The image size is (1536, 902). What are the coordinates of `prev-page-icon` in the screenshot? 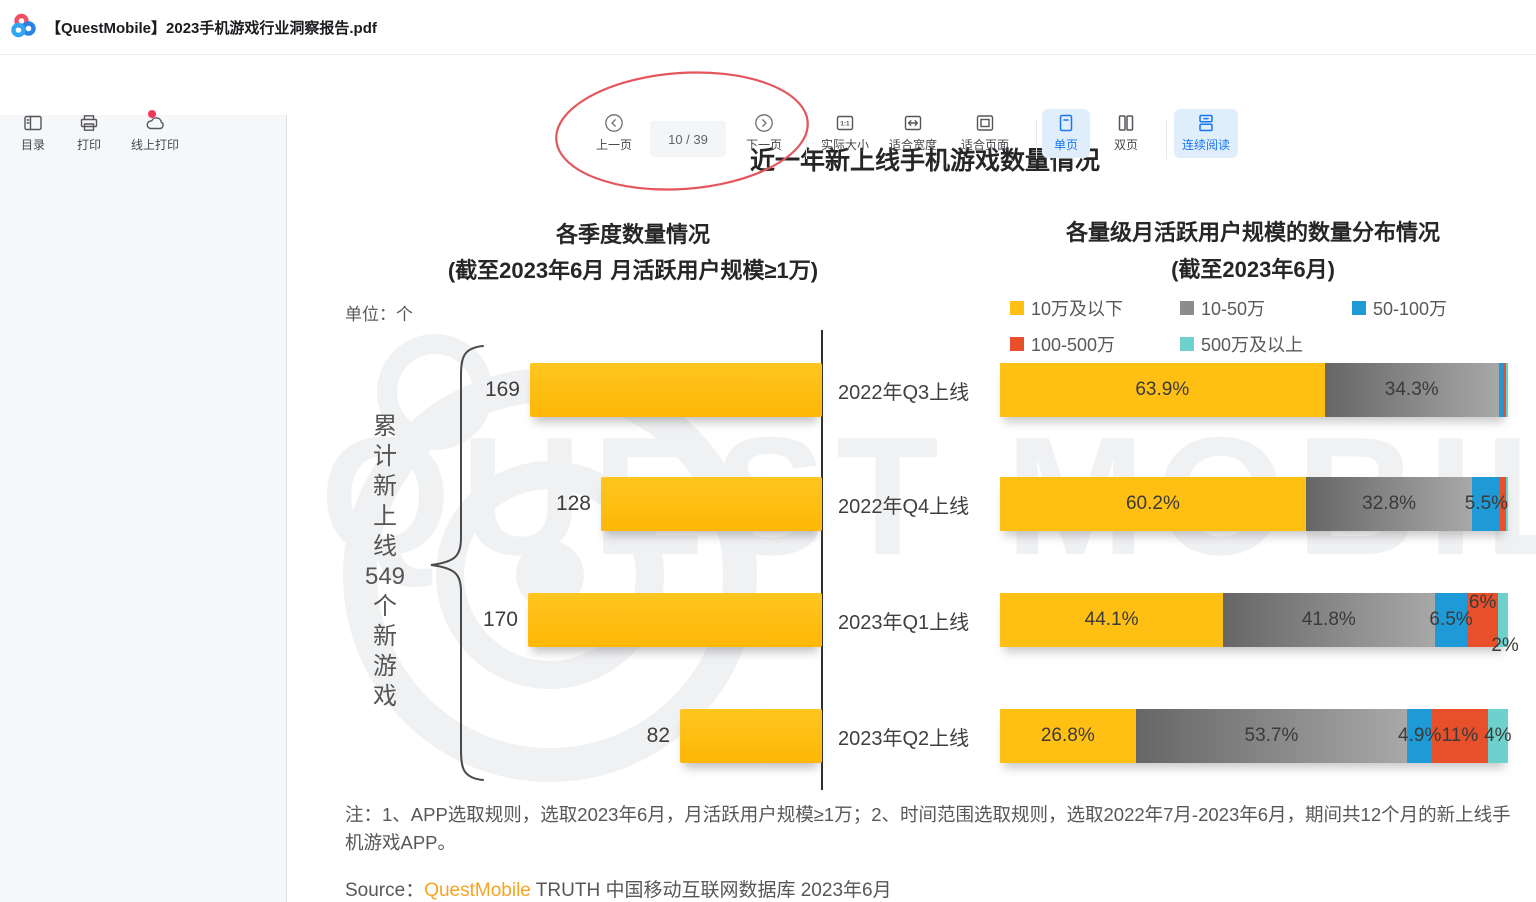 It's located at (614, 123).